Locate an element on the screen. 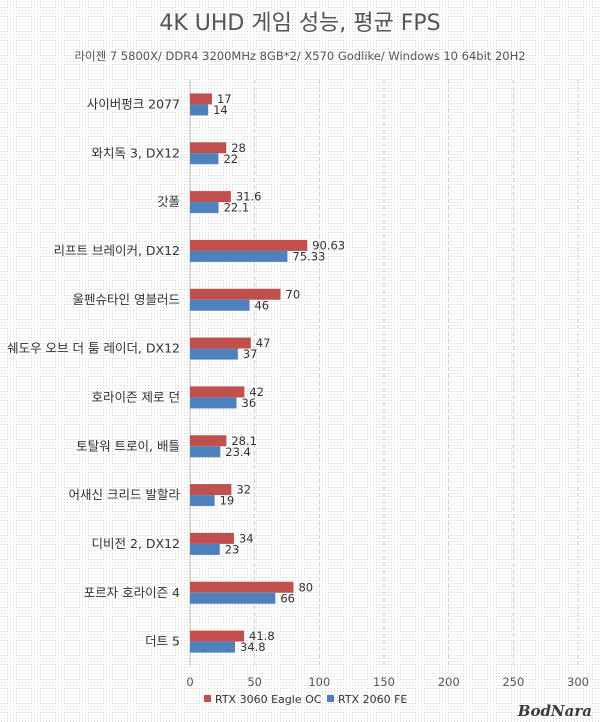 Image resolution: width=600 pixels, height=722 pixels. x-tick-label: 300 is located at coordinates (578, 682).